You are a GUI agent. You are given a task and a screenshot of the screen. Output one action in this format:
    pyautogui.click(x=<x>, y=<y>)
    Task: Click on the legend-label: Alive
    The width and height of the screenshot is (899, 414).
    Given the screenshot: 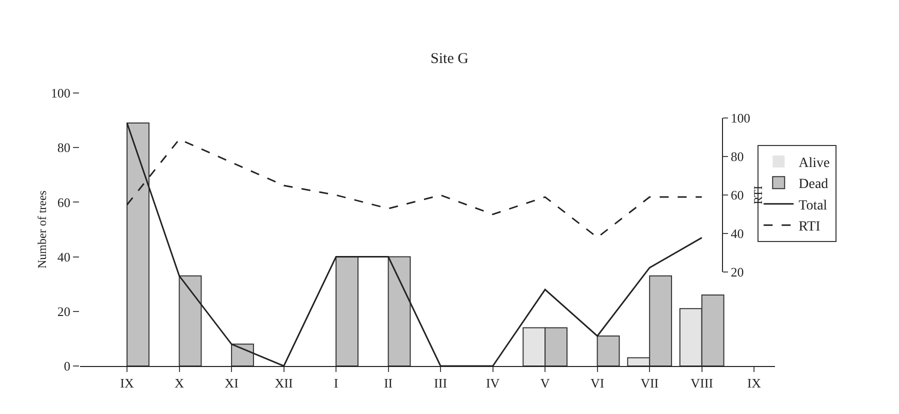 What is the action you would take?
    pyautogui.click(x=814, y=163)
    